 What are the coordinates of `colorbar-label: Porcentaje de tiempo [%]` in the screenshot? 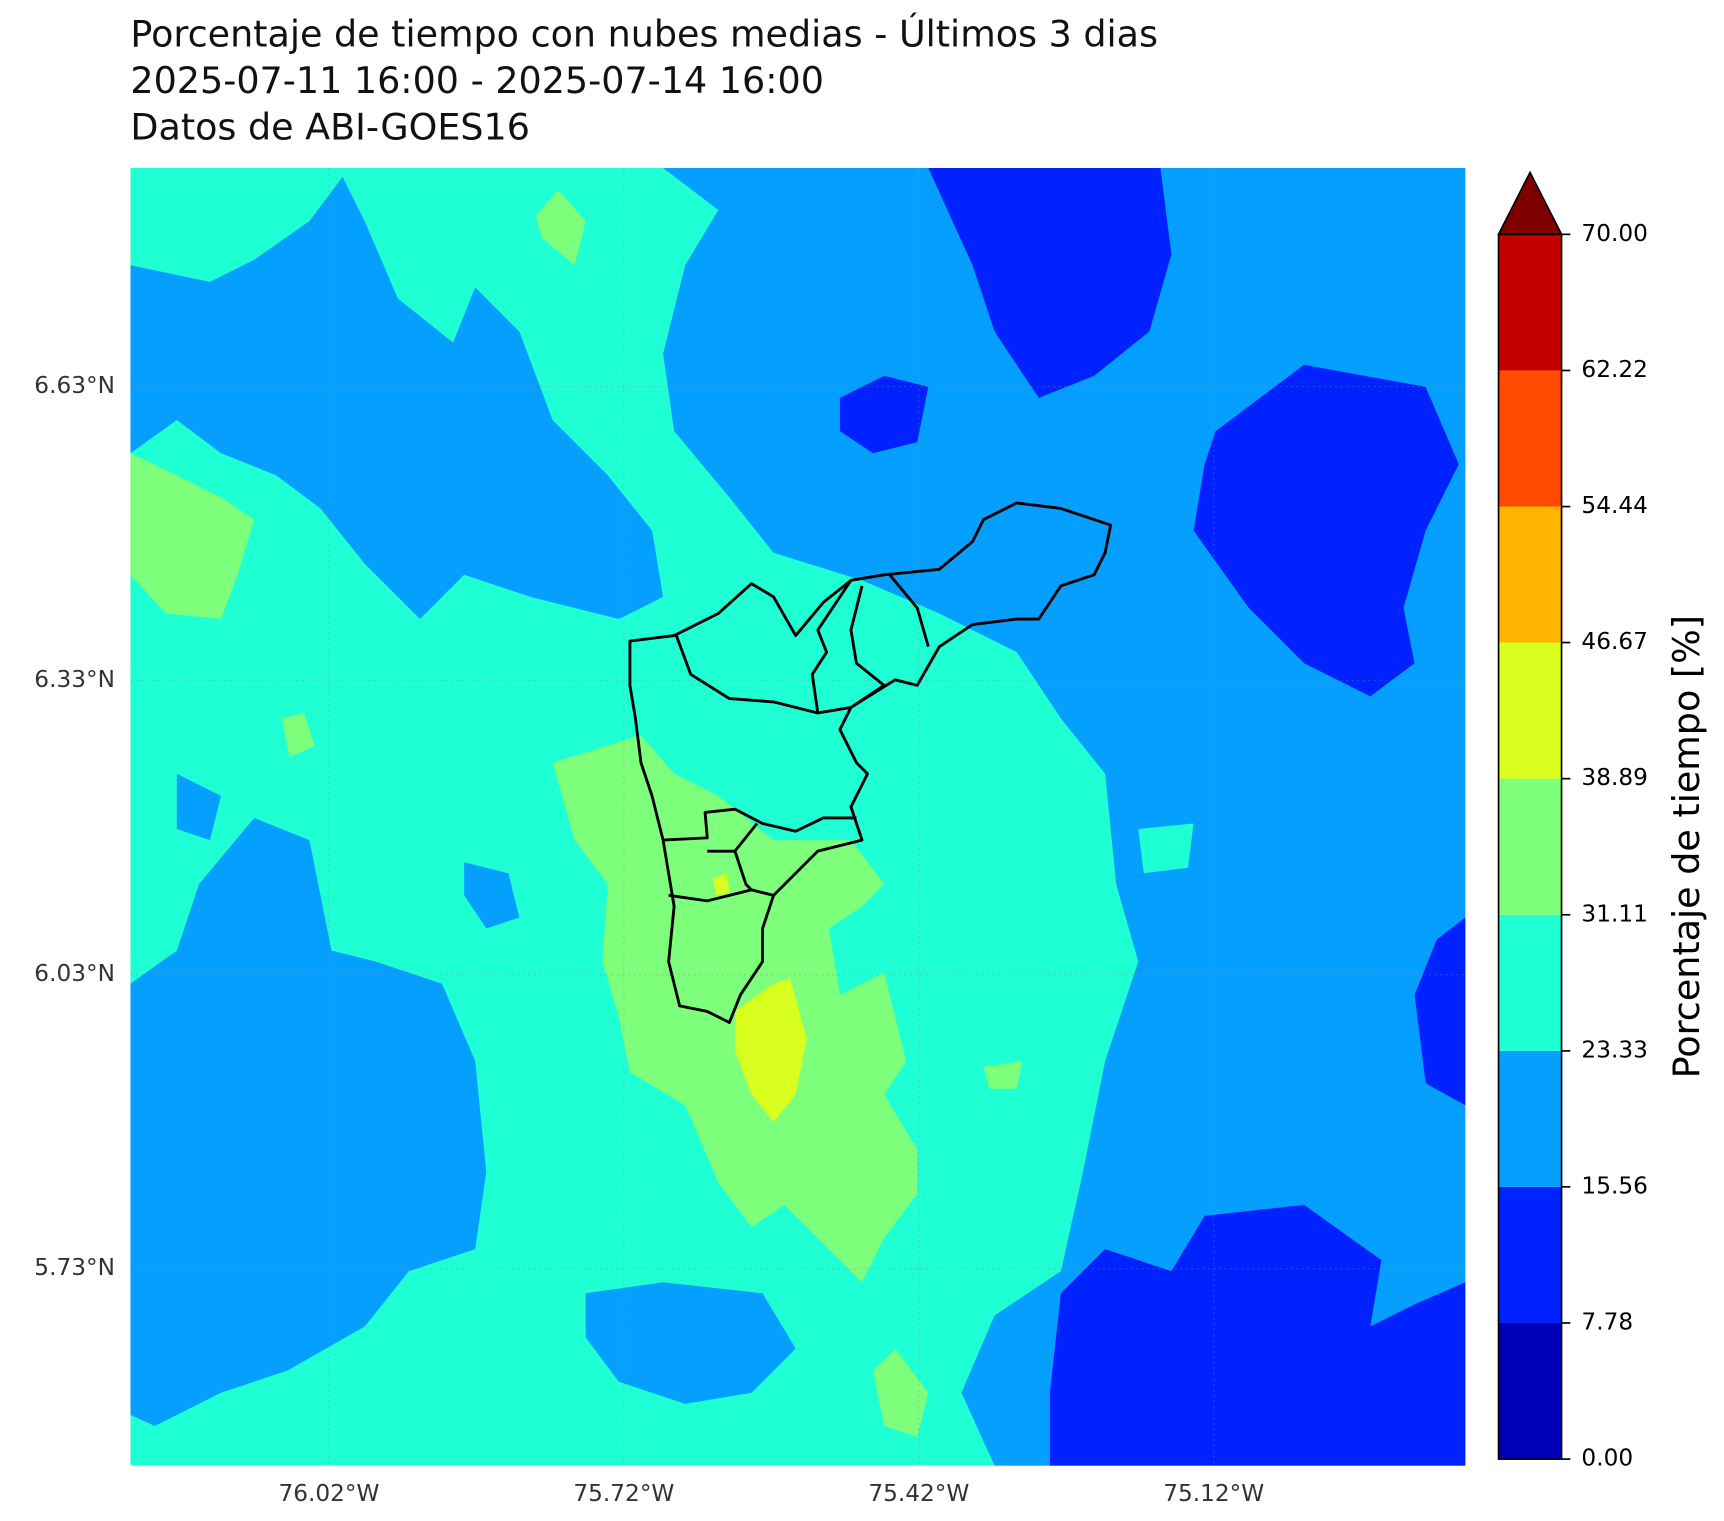 It's located at (1686, 846).